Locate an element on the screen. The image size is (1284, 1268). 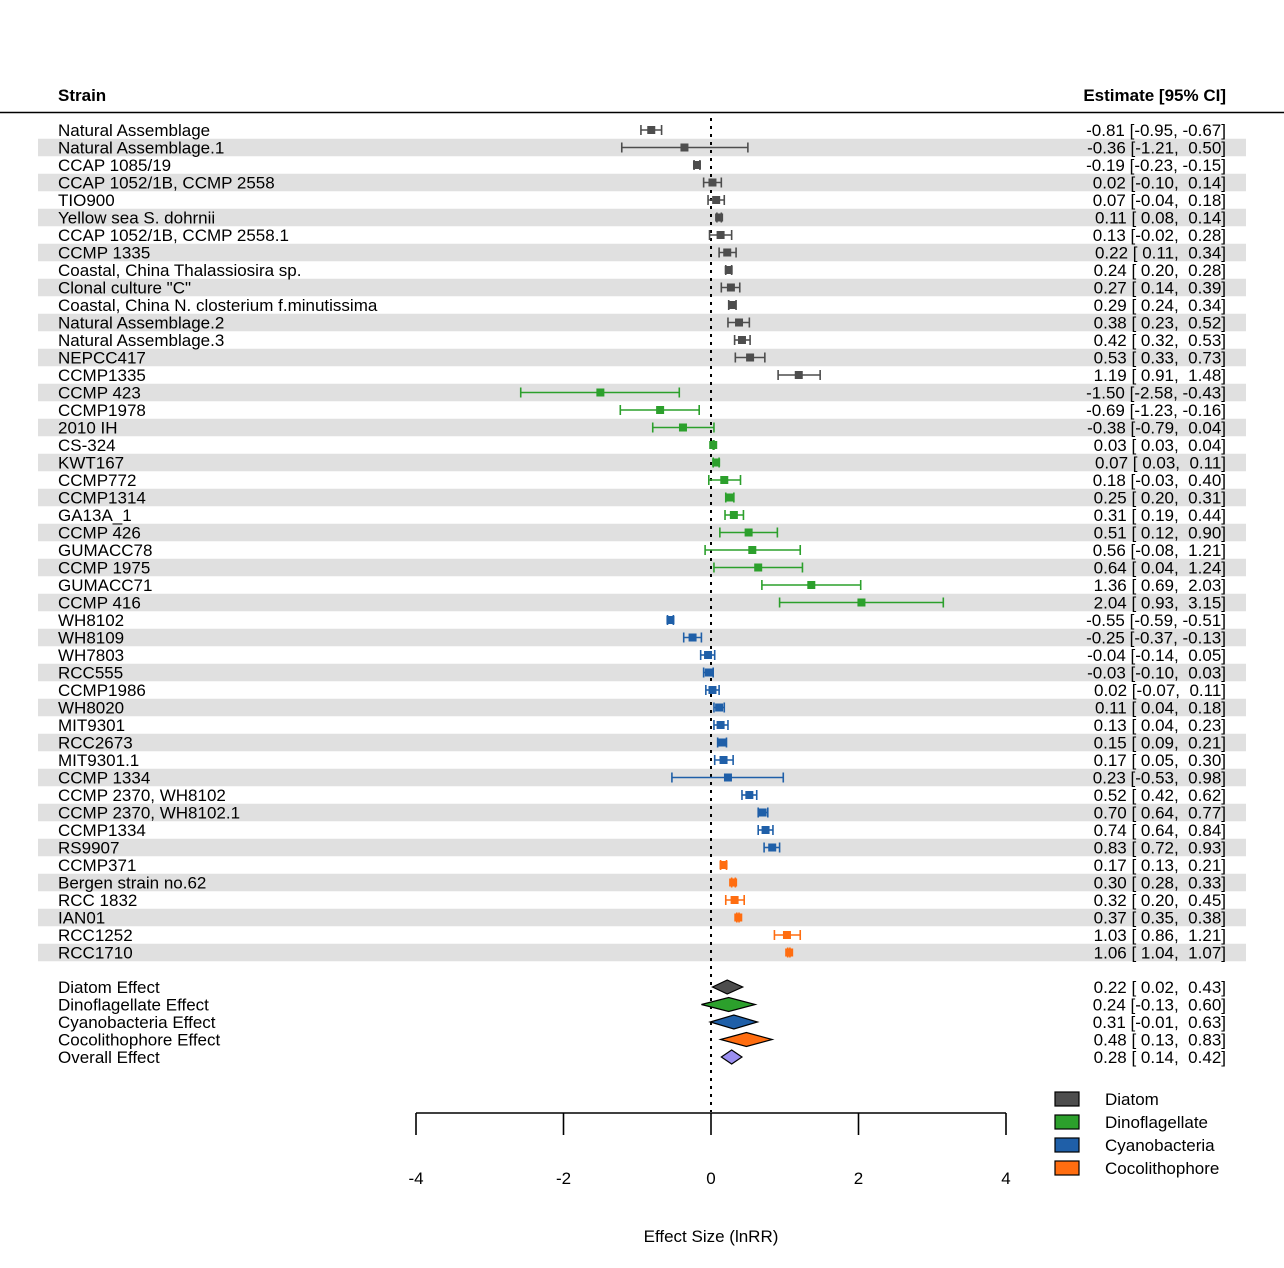
study-row-rcc2673: RCC2673 0.15 [ 0.09, 0.21] is located at coordinates (642, 743).